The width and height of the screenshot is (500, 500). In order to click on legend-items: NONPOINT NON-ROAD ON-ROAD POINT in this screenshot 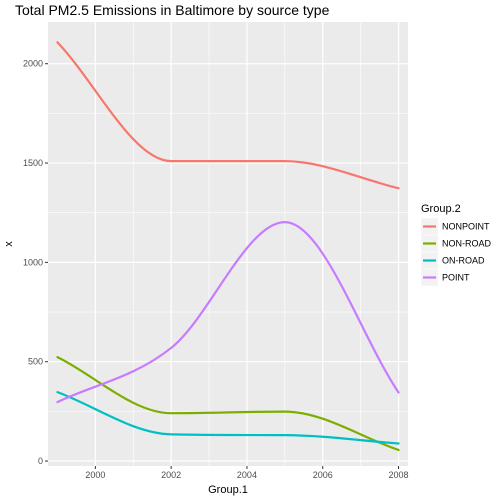, I will do `click(455, 252)`.